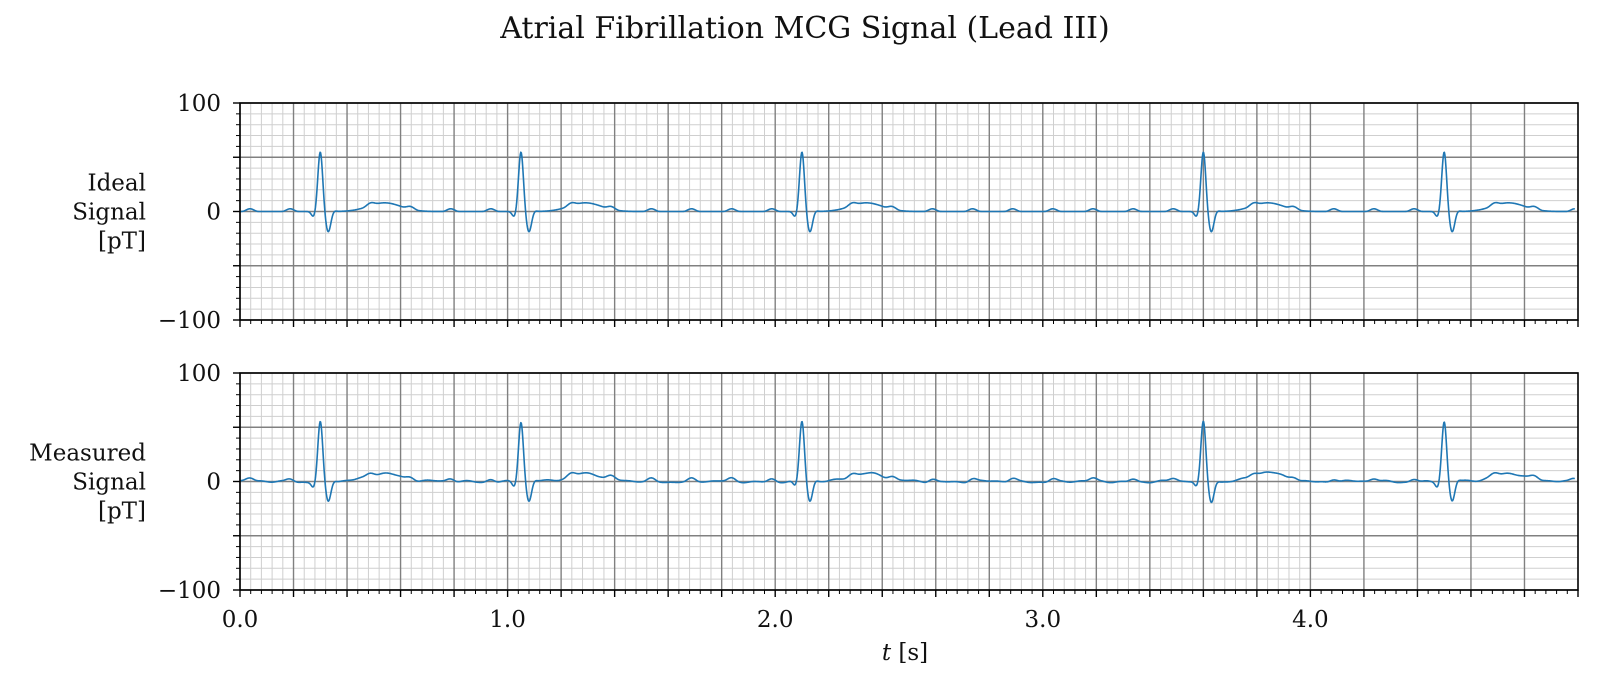  What do you see at coordinates (507, 620) in the screenshot?
I see `x-tick-label: 1.0` at bounding box center [507, 620].